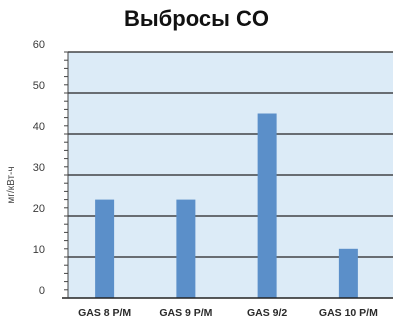 This screenshot has width=393, height=324. What do you see at coordinates (228, 313) in the screenshot?
I see `x-tick-labels: GAS 8 P/M GAS 9 P/M GAS 9/2 GAS 10 P/M` at bounding box center [228, 313].